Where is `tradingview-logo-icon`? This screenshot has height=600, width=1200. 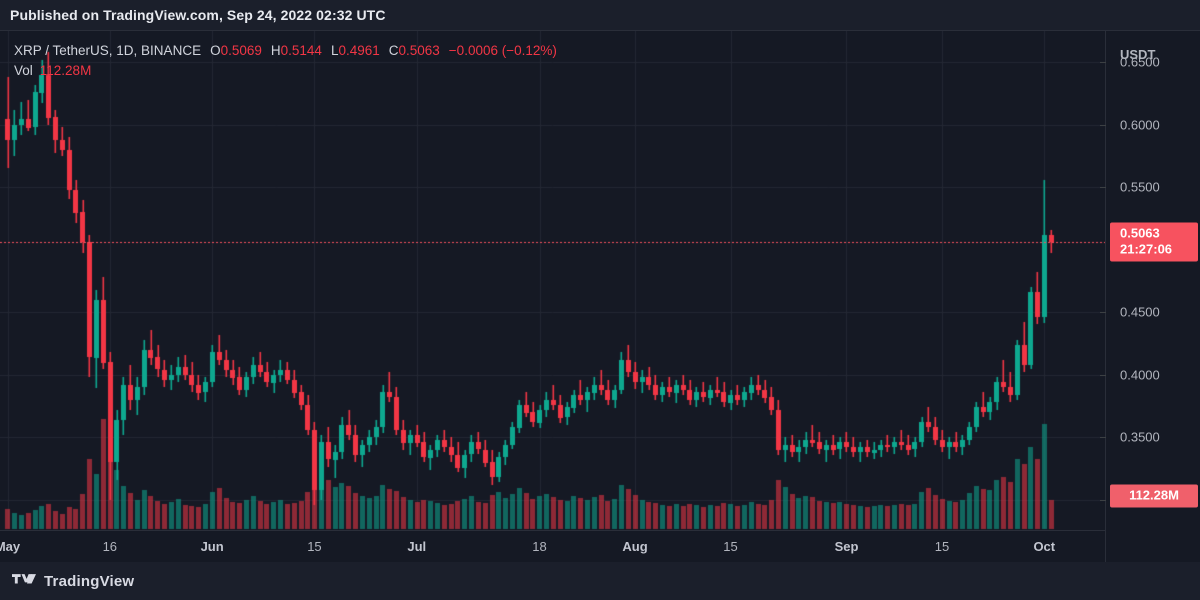 tradingview-logo-icon is located at coordinates (24, 578).